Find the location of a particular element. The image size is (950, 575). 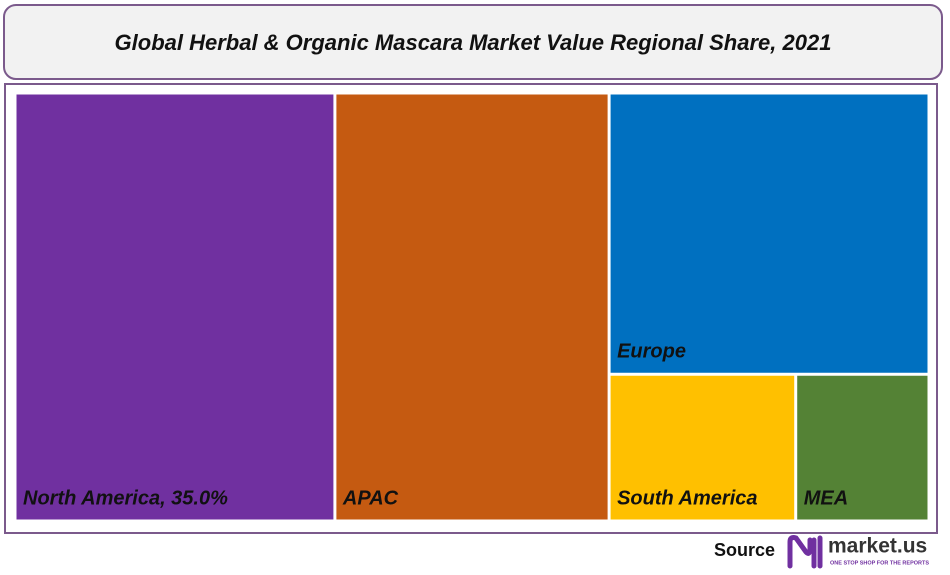

logo-icon is located at coordinates (805, 552).